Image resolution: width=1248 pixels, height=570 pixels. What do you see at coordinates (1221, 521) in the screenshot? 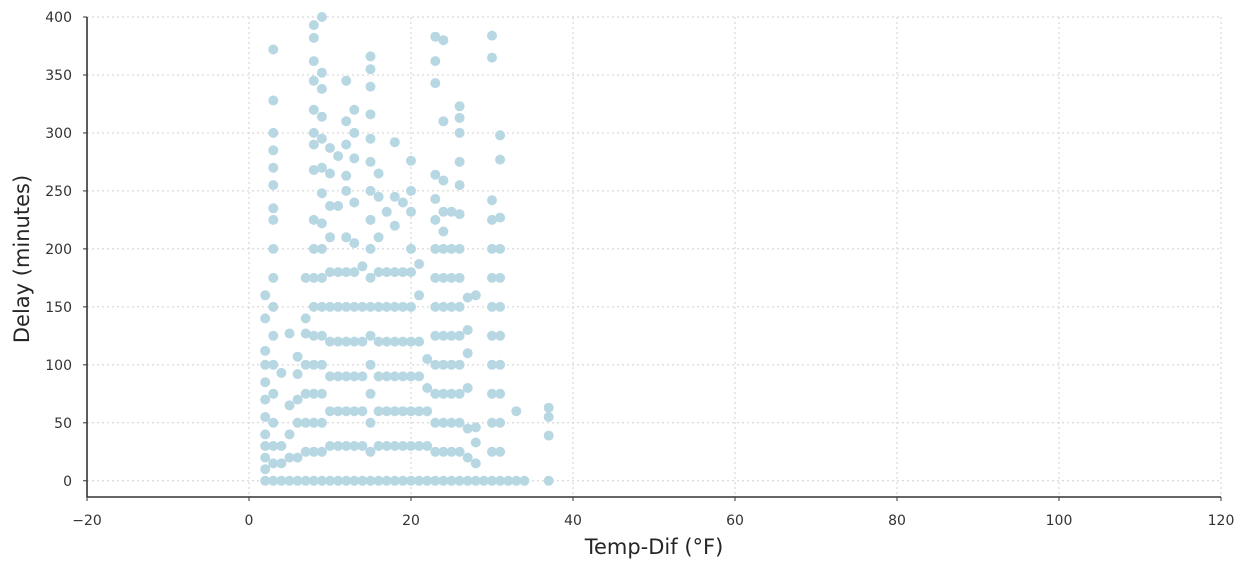
I see `x-tick-label: 120` at bounding box center [1221, 521].